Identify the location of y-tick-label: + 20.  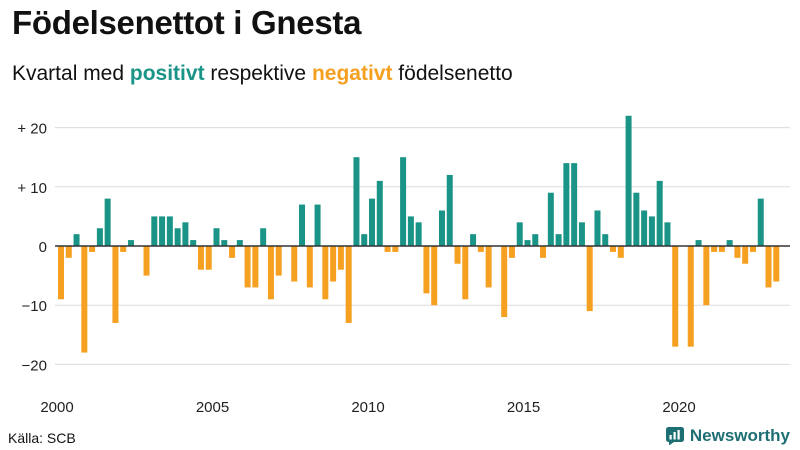
(32, 129).